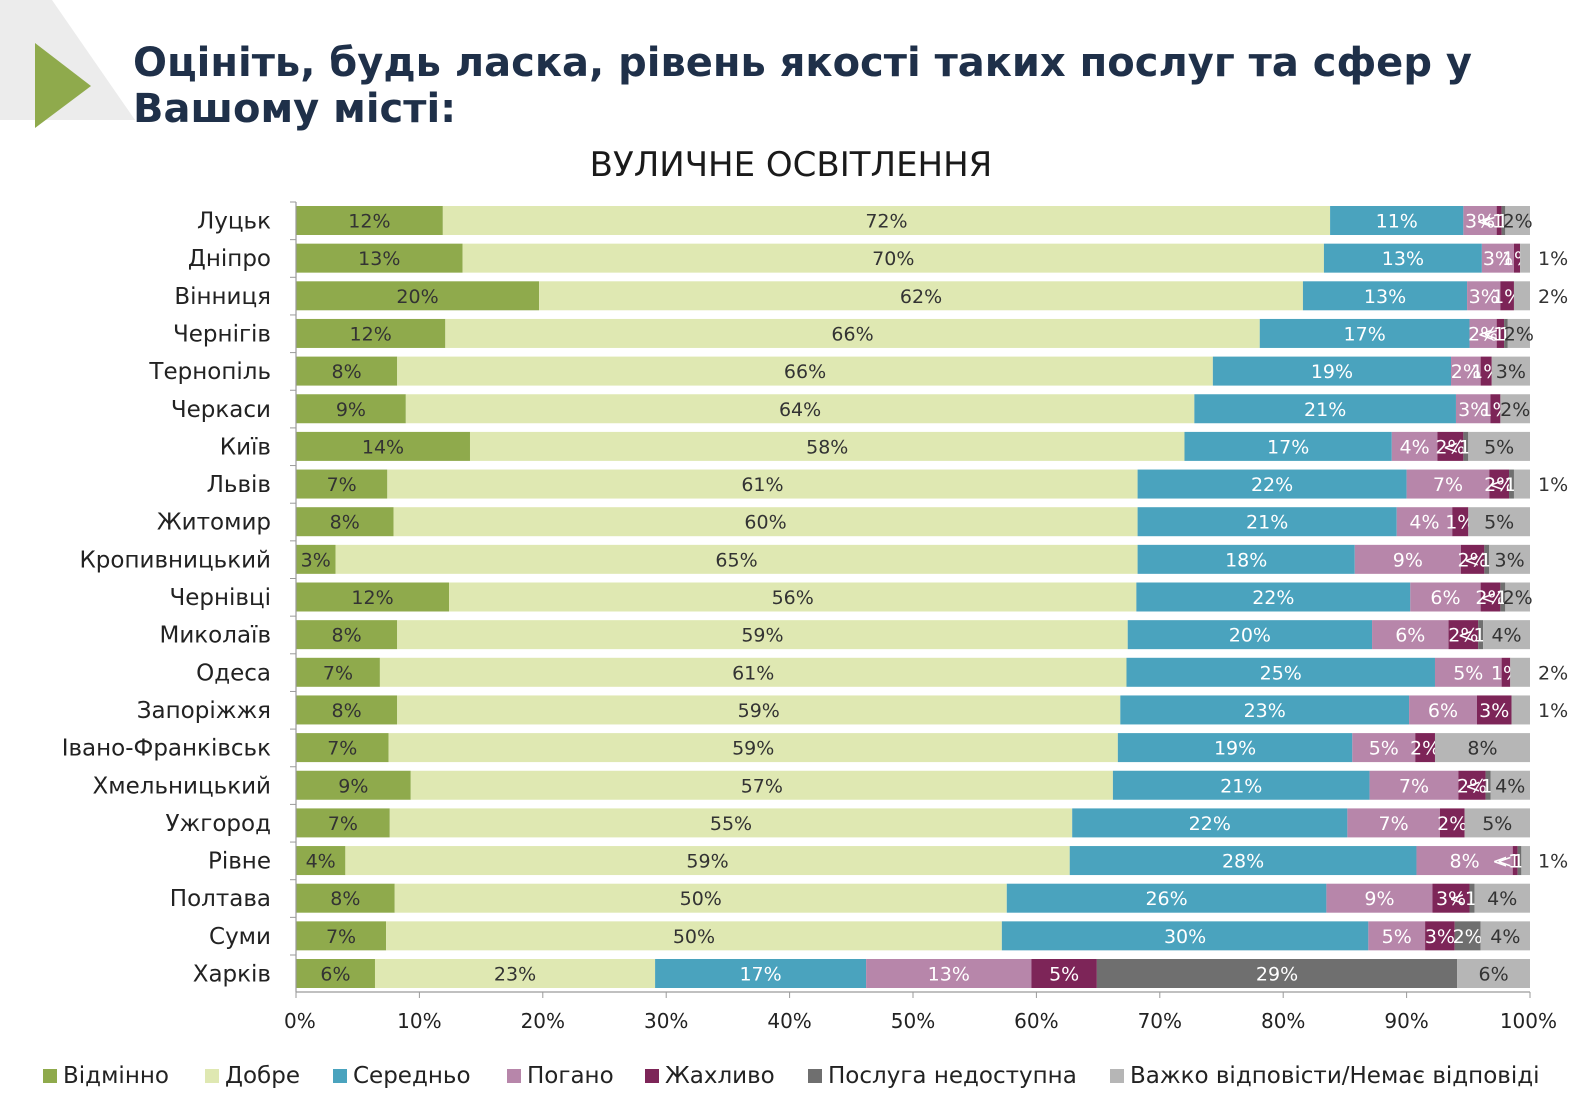 This screenshot has height=1109, width=1576. I want to click on play-arrow-icon, so click(63, 85).